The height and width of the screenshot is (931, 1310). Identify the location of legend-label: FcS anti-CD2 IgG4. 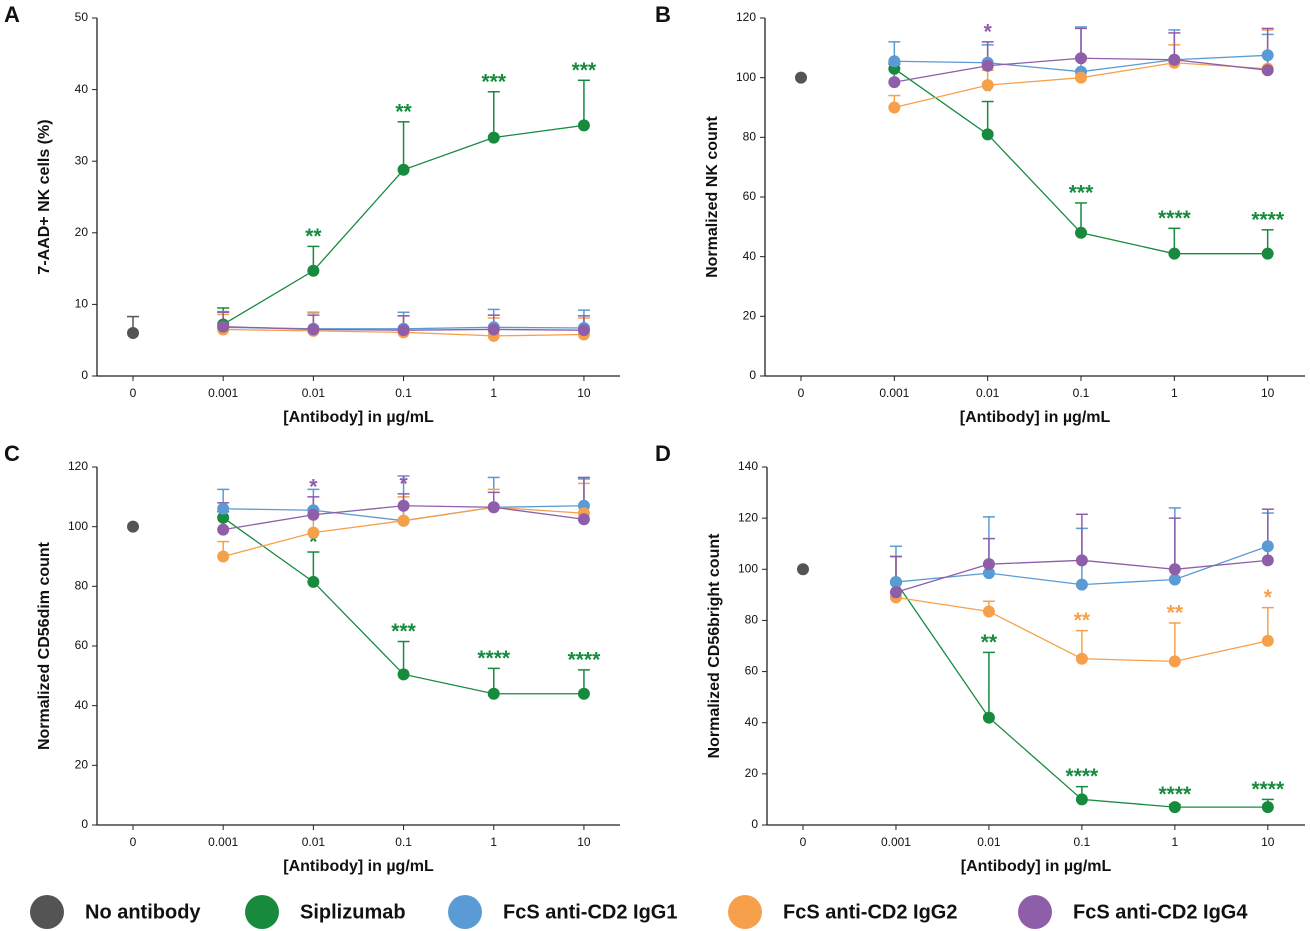
(1160, 912).